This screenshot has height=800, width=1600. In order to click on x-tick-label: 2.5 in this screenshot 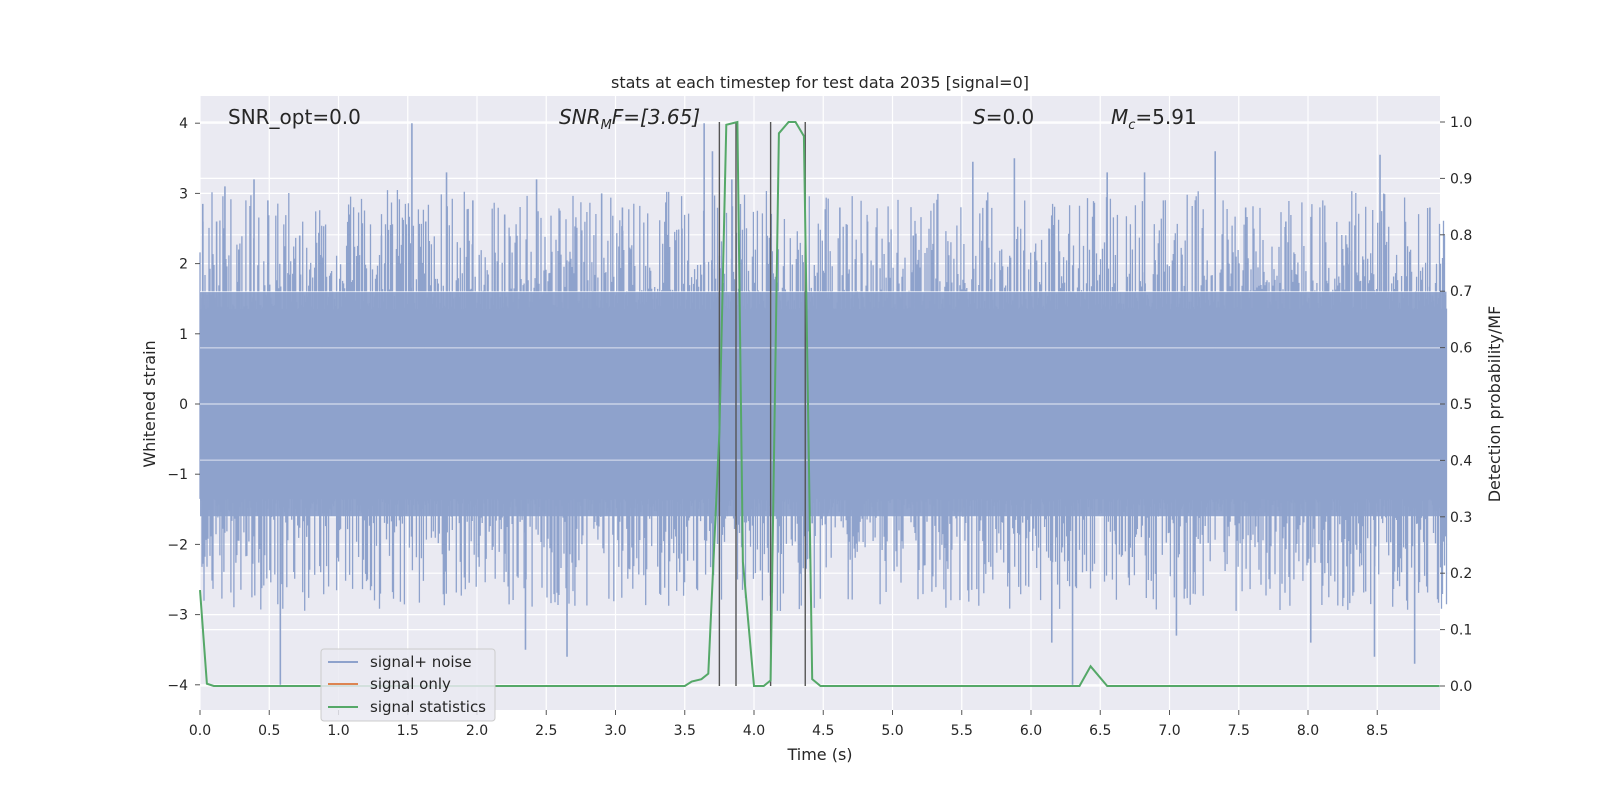, I will do `click(546, 731)`.